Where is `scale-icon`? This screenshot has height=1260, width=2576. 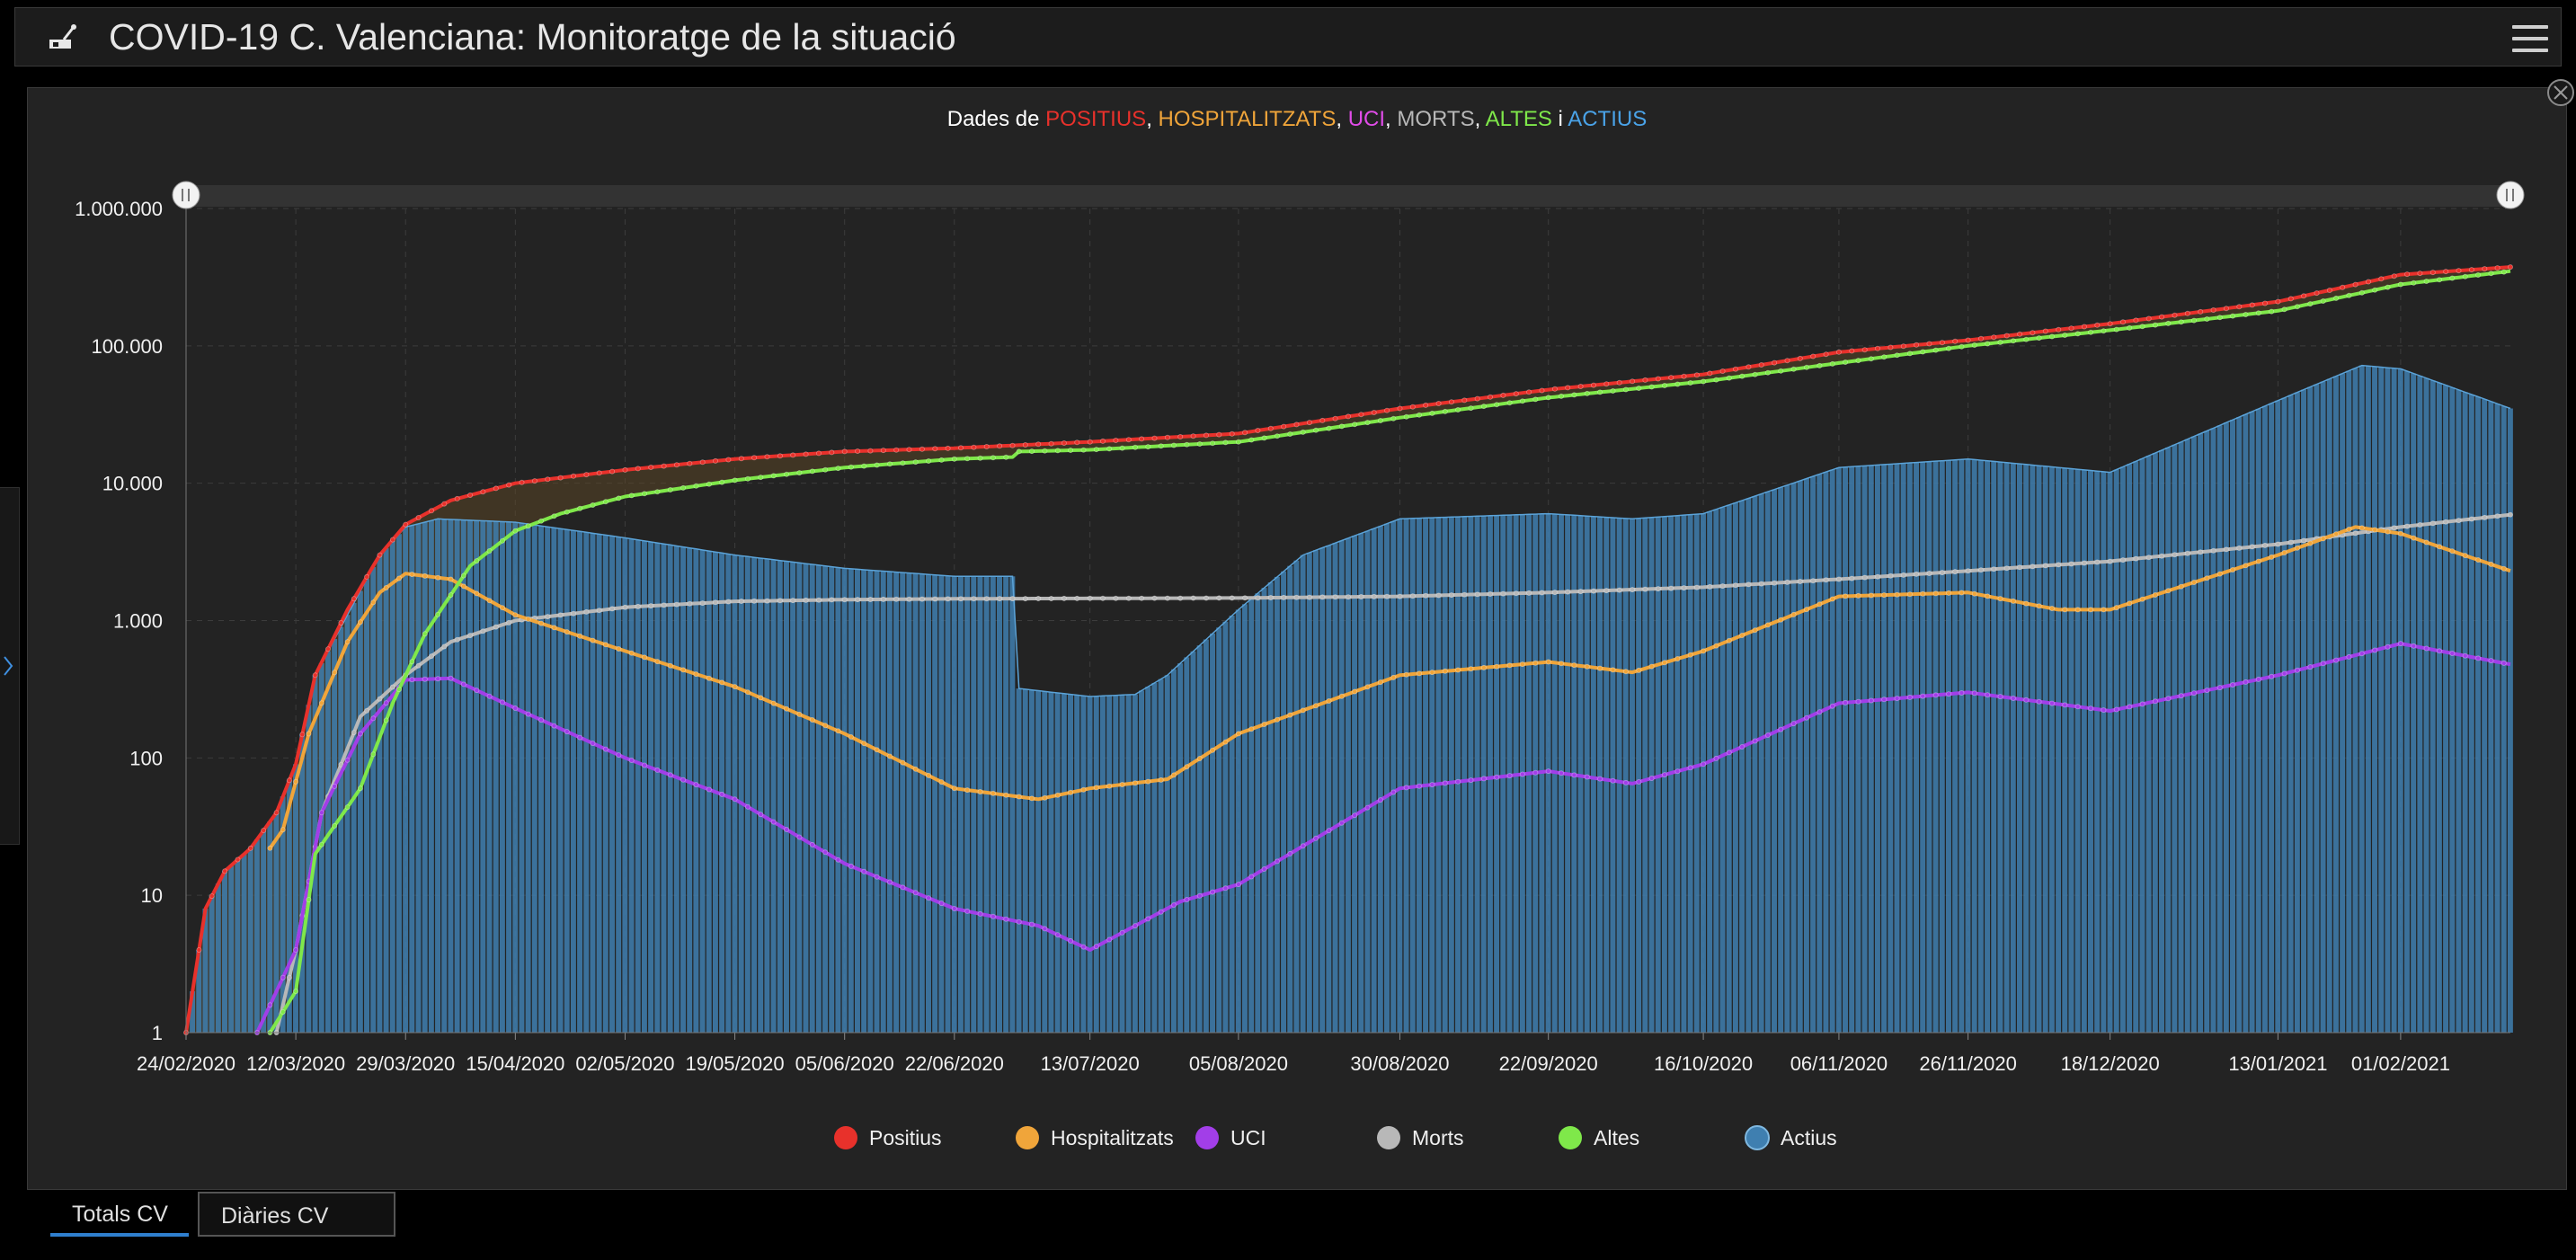 scale-icon is located at coordinates (62, 38).